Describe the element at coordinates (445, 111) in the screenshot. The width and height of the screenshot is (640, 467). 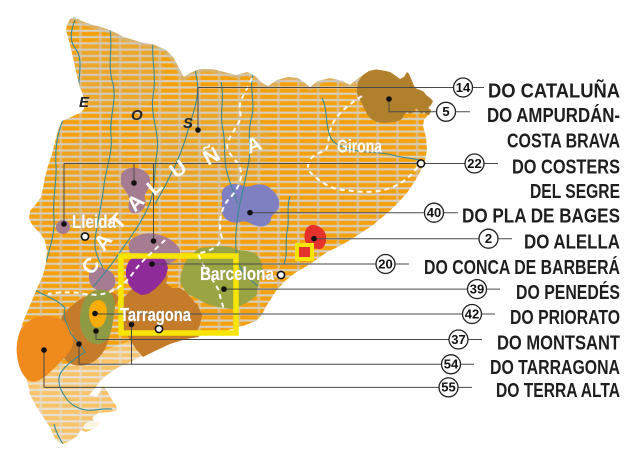
I see `svg-text: 5` at that location.